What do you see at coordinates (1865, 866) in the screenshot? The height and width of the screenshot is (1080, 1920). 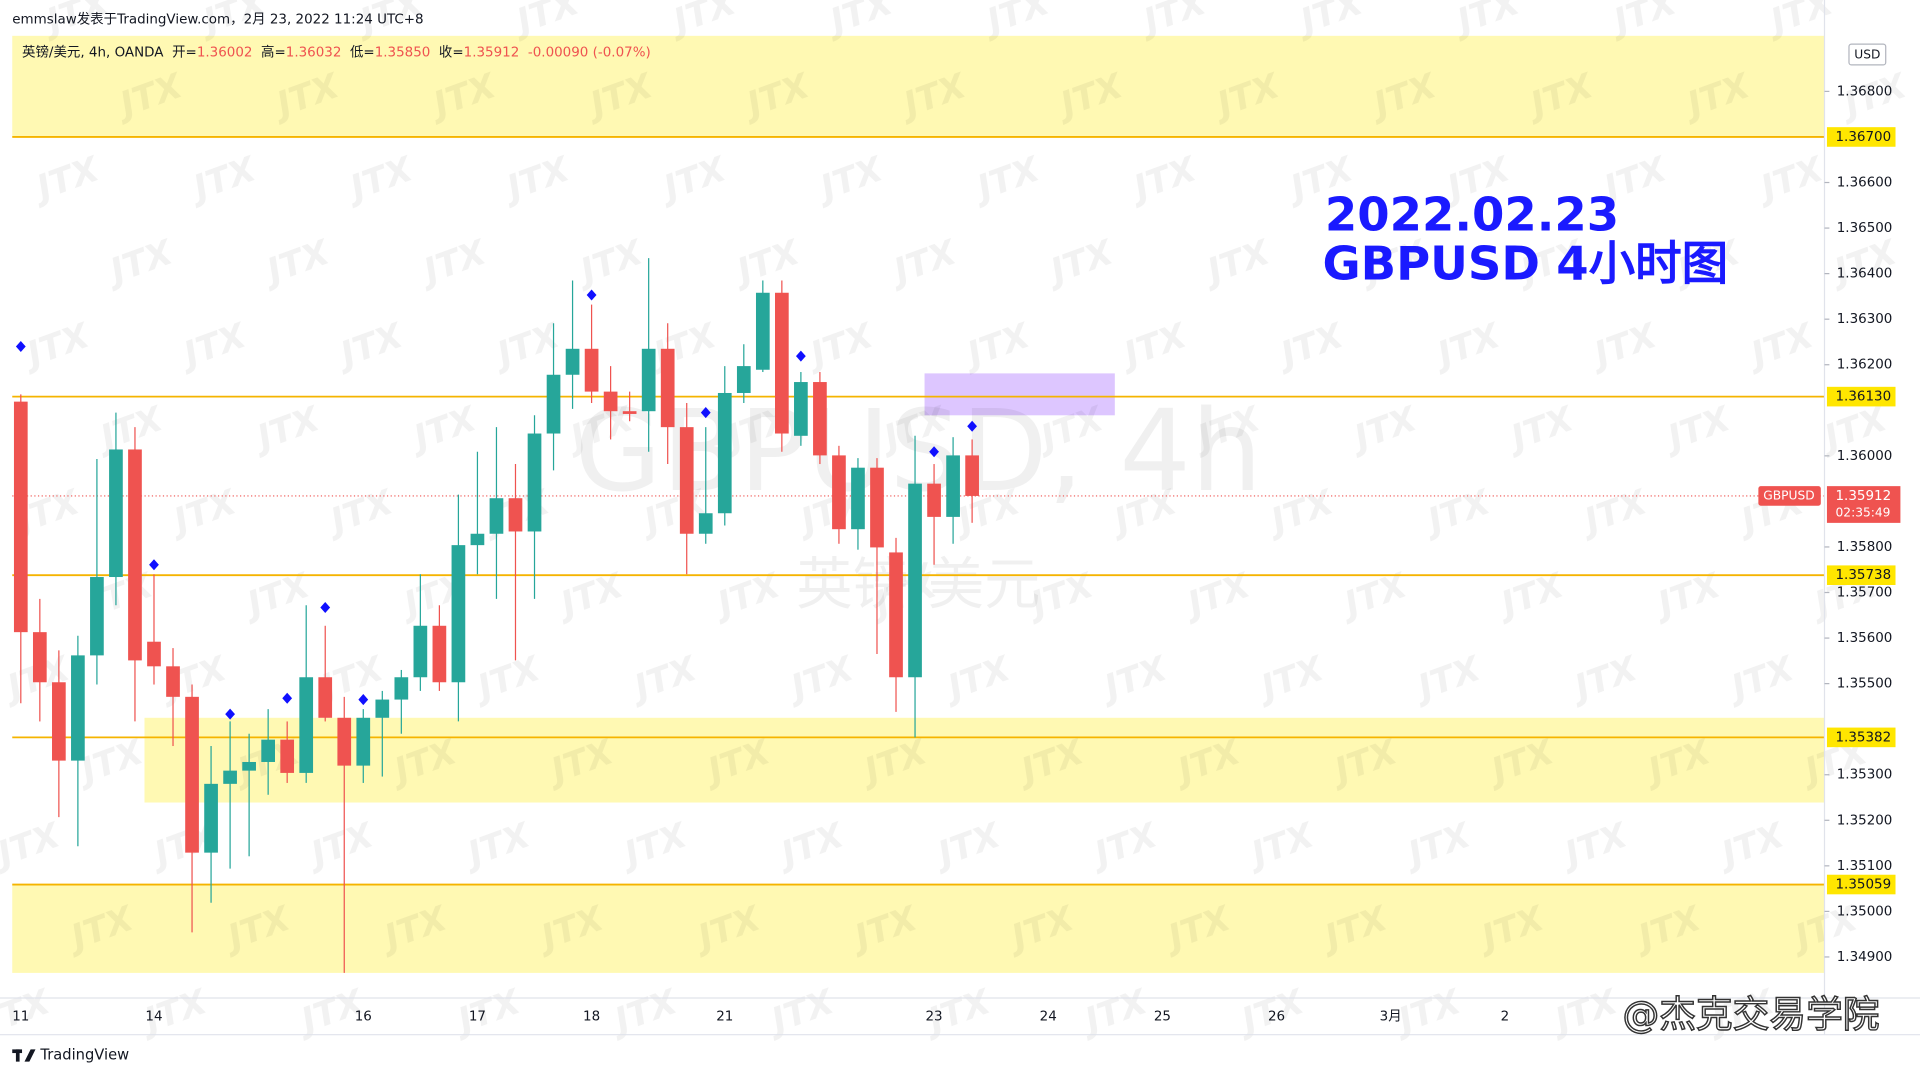 I see `y-tick-label: 1.35100` at bounding box center [1865, 866].